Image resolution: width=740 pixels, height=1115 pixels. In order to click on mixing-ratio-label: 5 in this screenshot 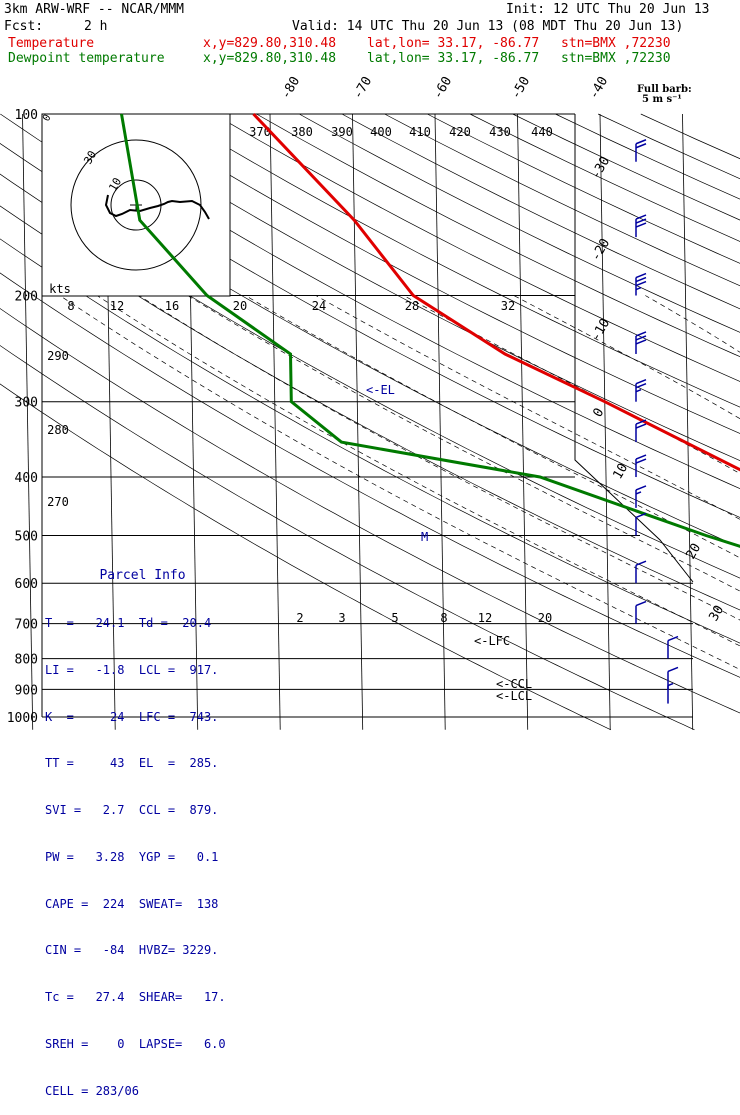, I will do `click(394, 618)`.